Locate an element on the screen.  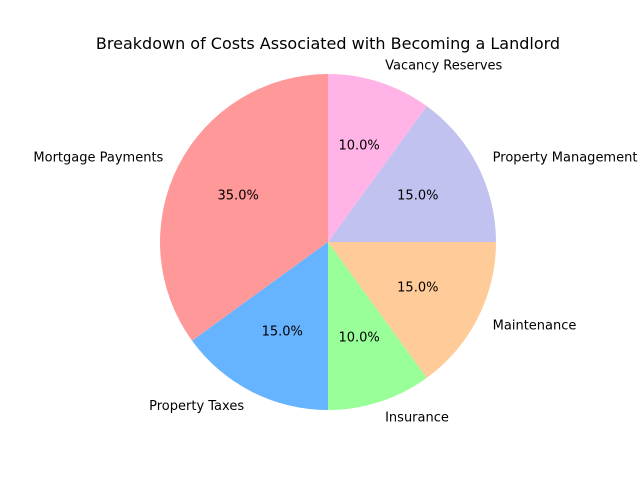
category-label-insurance: Insurance is located at coordinates (417, 417).